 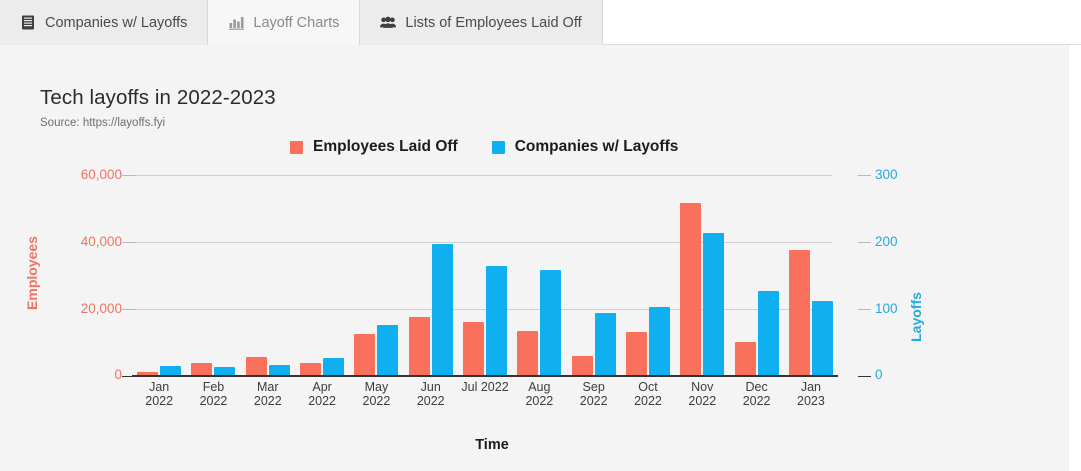 What do you see at coordinates (879, 374) in the screenshot?
I see `y-tick-right-0: 0` at bounding box center [879, 374].